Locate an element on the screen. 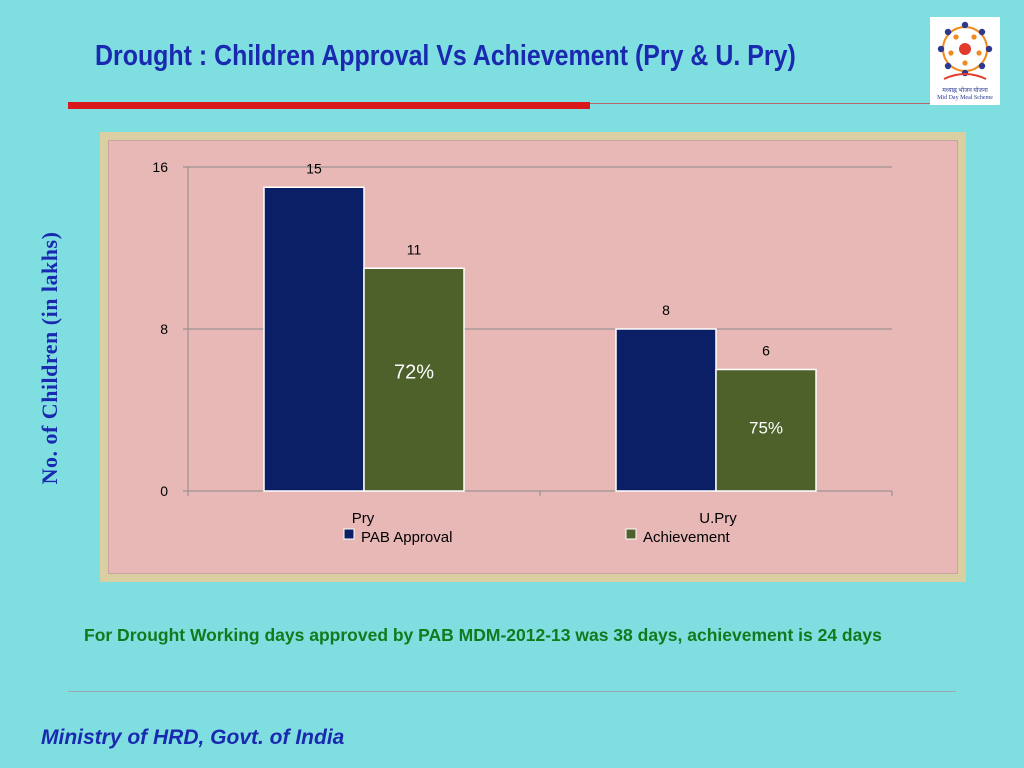 The image size is (1024, 768). logo-caption: Mid Day Meal Scheme is located at coordinates (965, 98).